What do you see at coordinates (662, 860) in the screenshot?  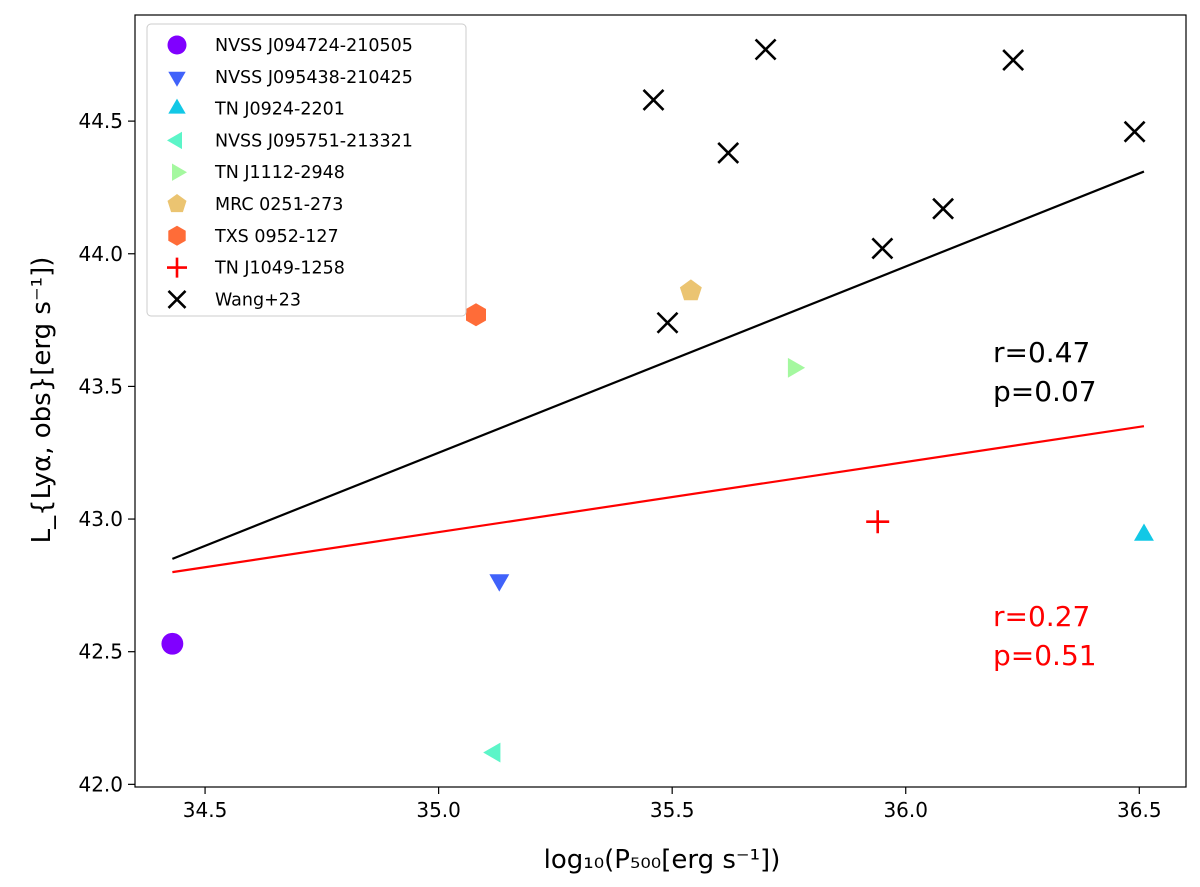 I see `x-axis-label: log₁₀(P₅₀₀[erg s⁻¹])` at bounding box center [662, 860].